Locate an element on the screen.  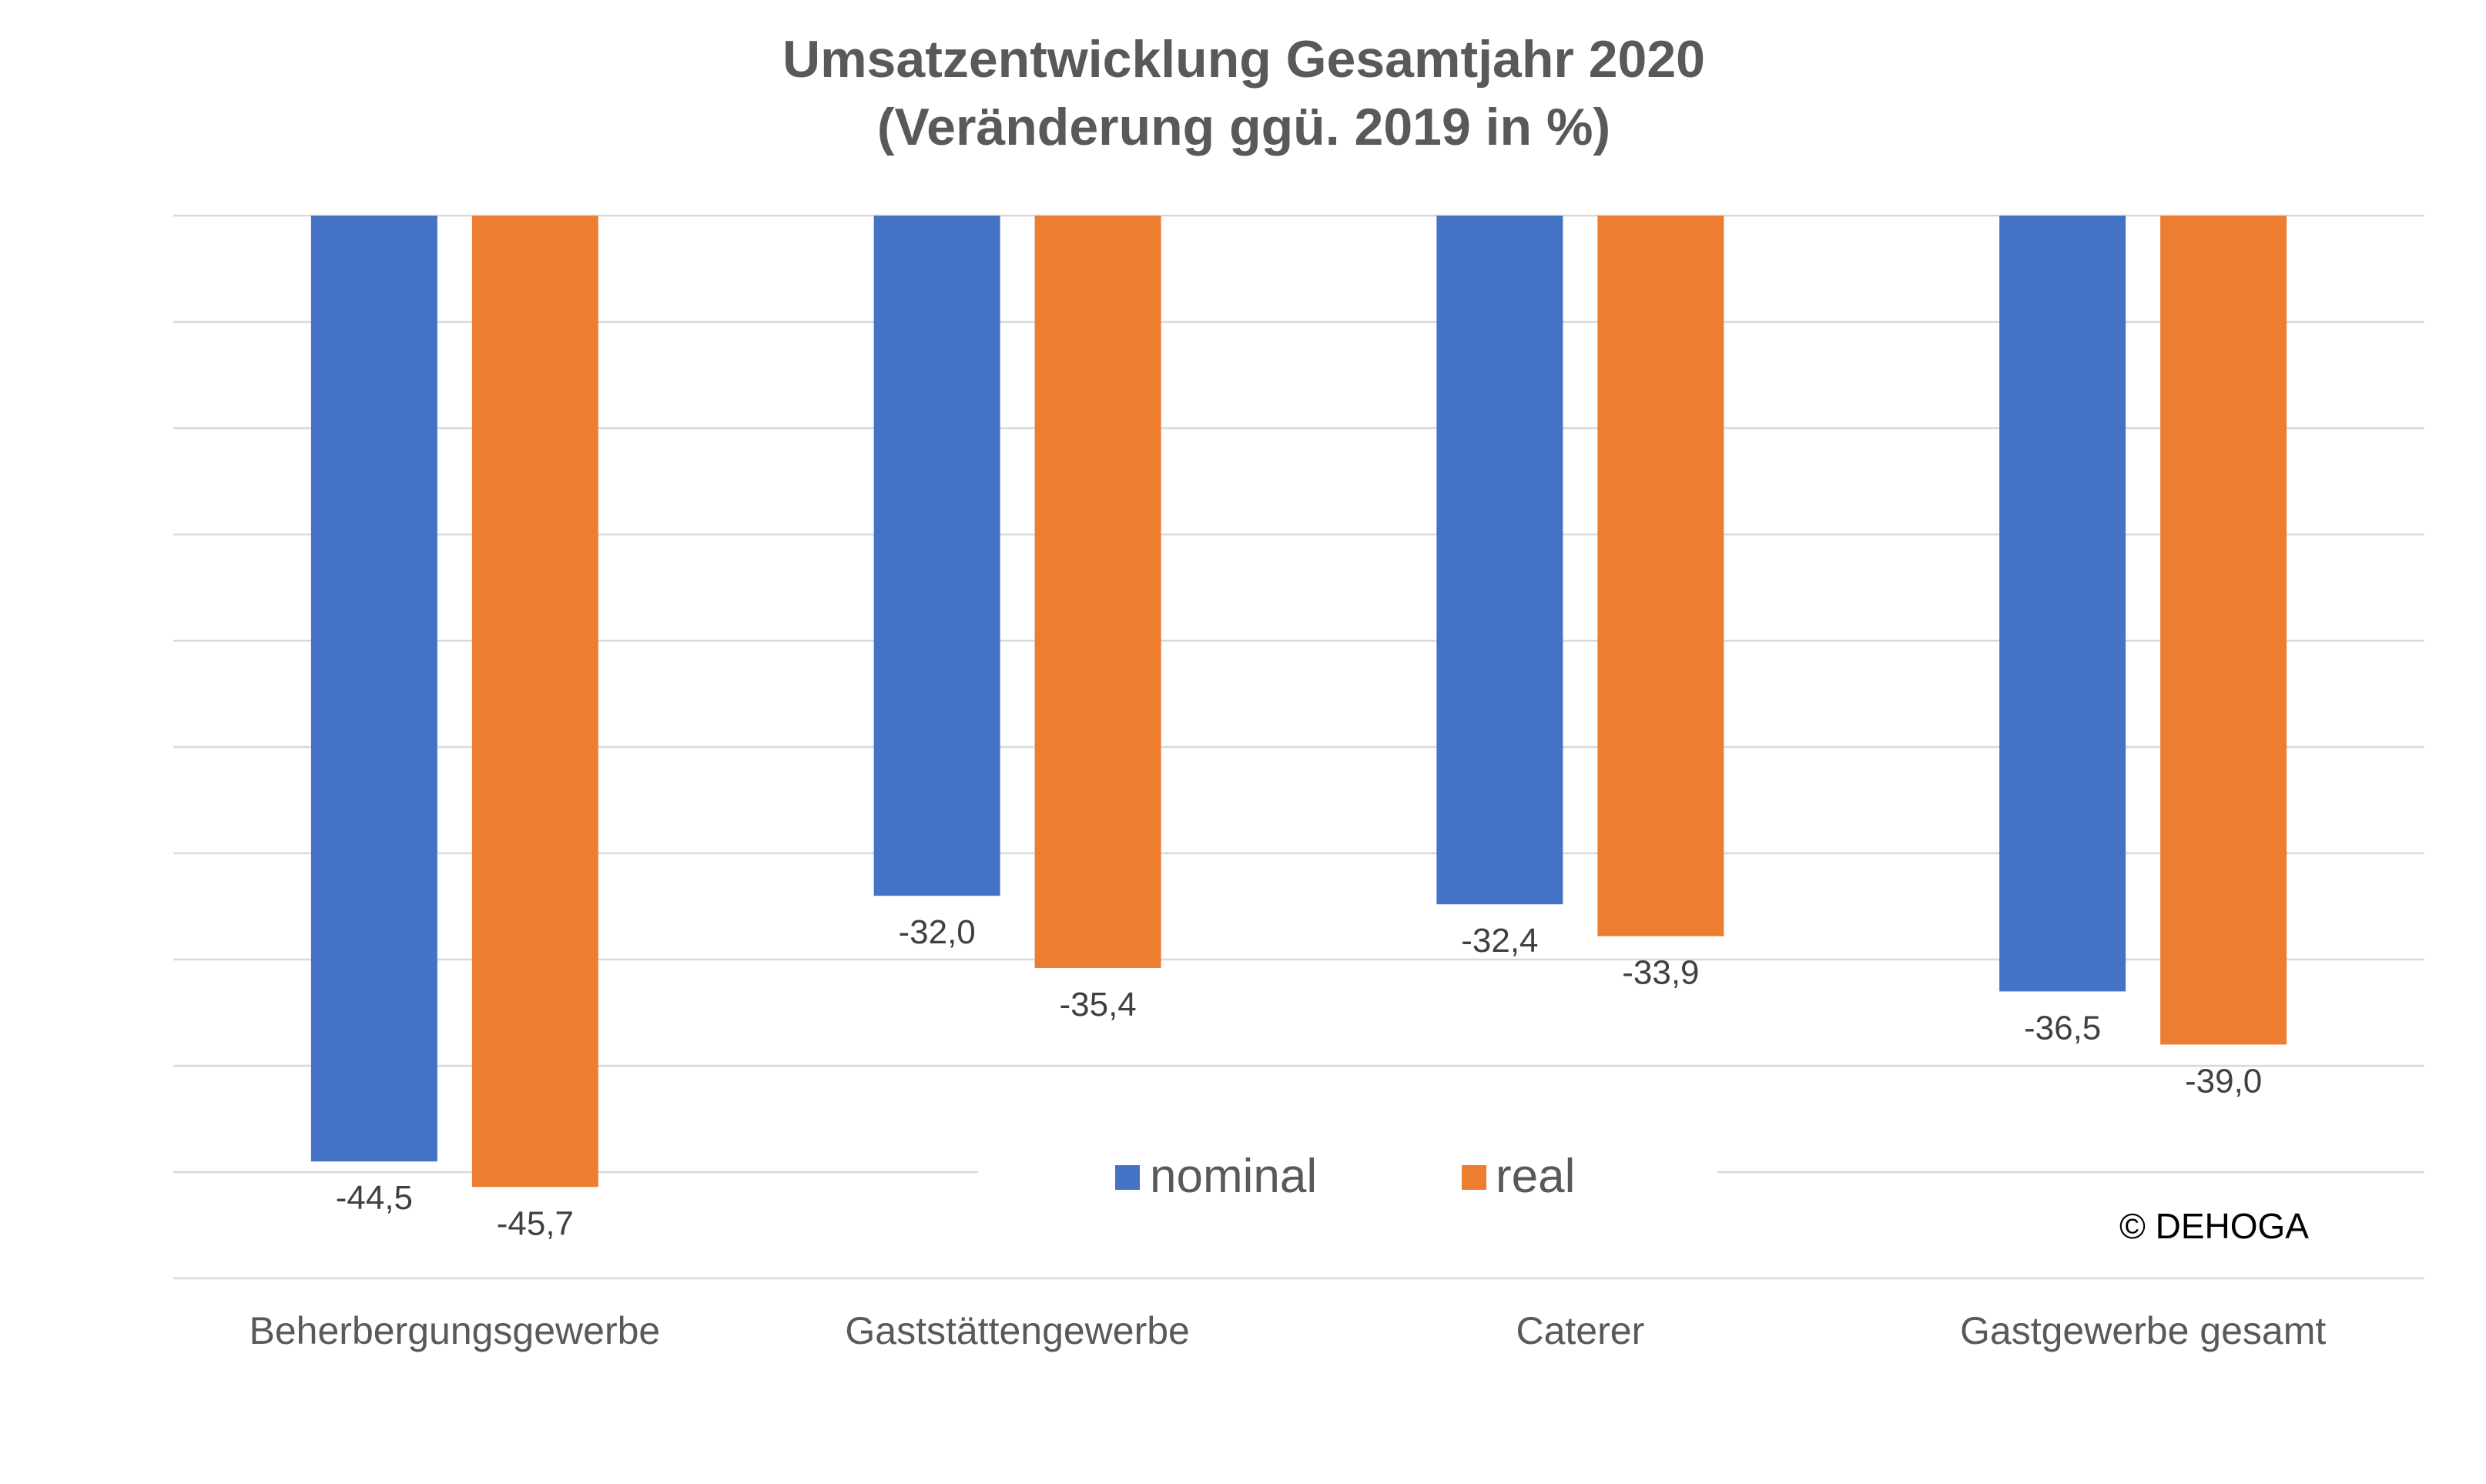
legend-swatch-real is located at coordinates (1474, 1177).